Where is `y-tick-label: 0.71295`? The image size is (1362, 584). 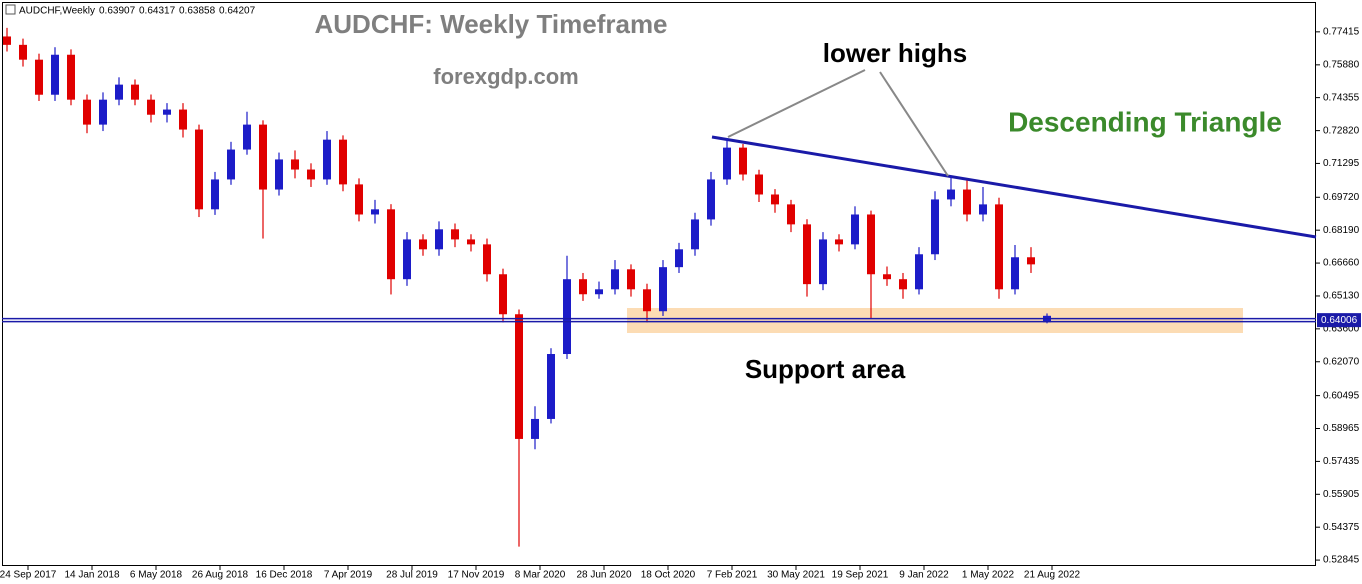
y-tick-label: 0.71295 is located at coordinates (1341, 163).